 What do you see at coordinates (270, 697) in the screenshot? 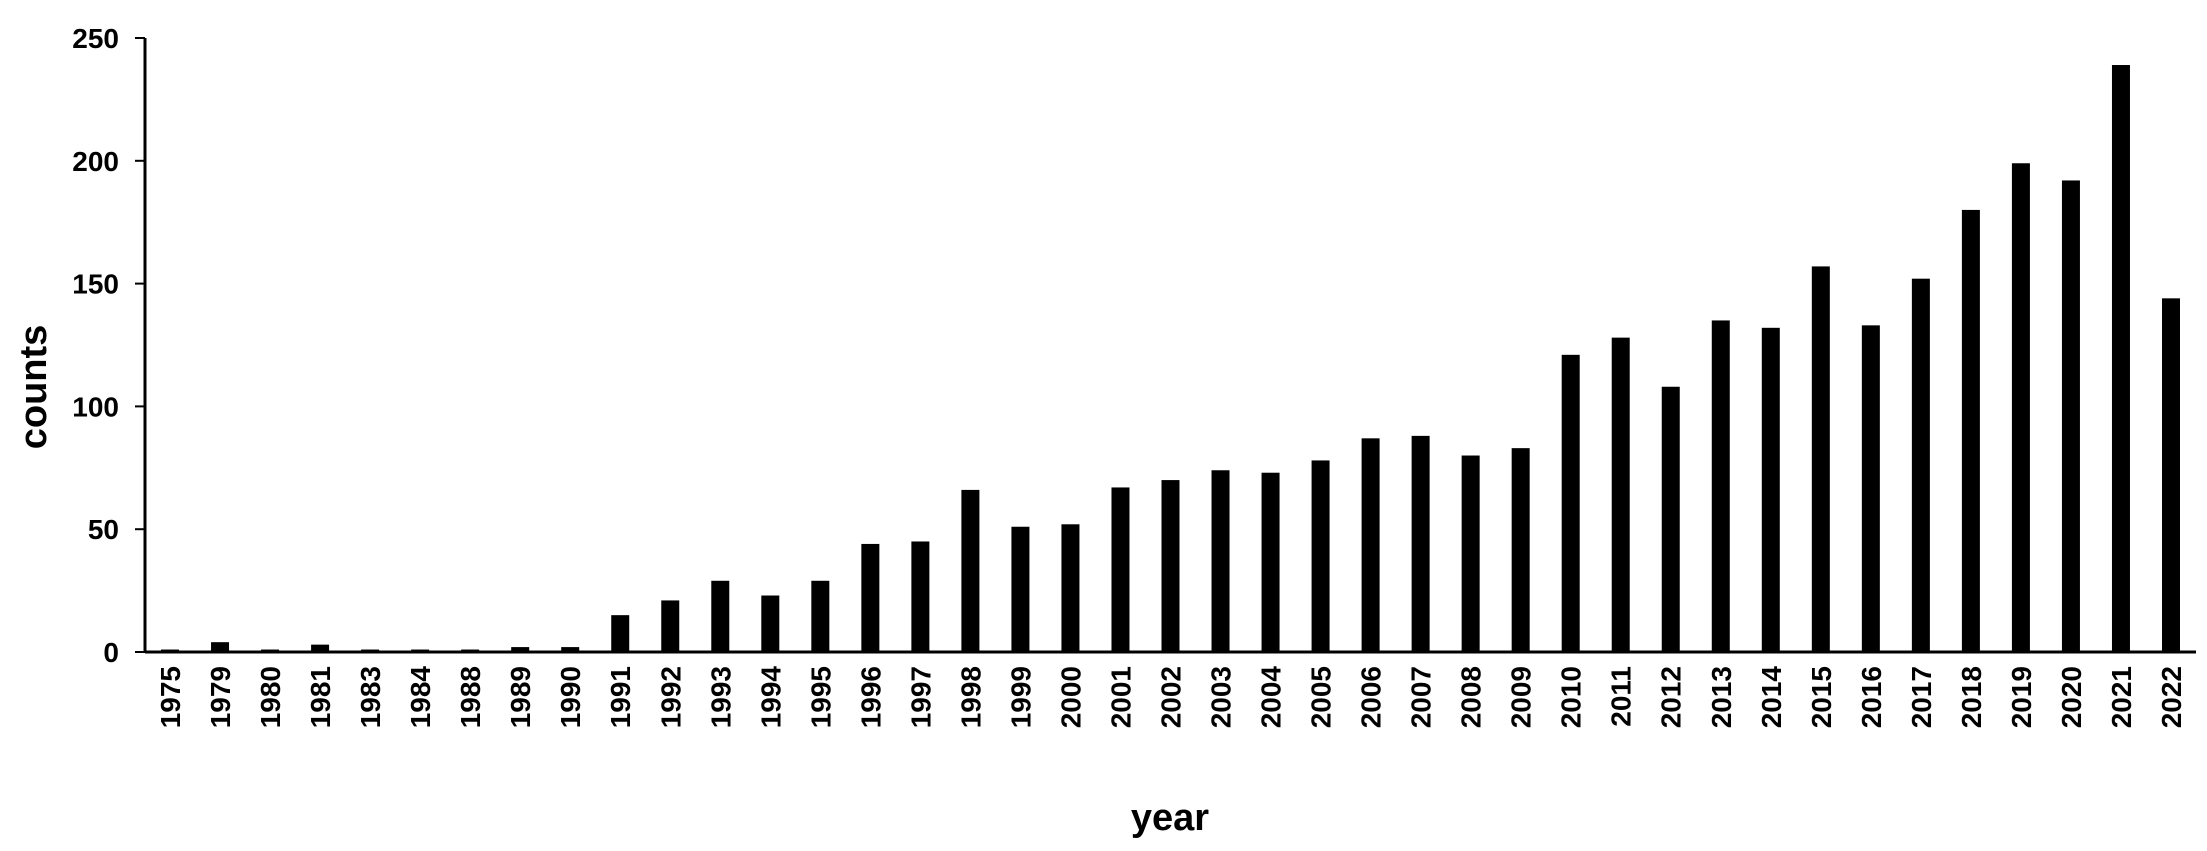
I see `x-tick-label: 1980` at bounding box center [270, 697].